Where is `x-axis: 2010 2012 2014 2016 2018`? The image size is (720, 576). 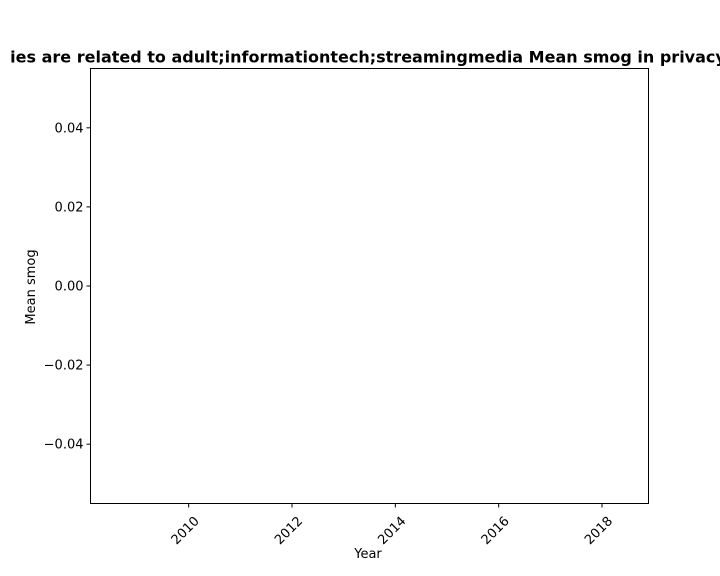
x-axis: 2010 2012 2014 2016 2018 is located at coordinates (392, 525).